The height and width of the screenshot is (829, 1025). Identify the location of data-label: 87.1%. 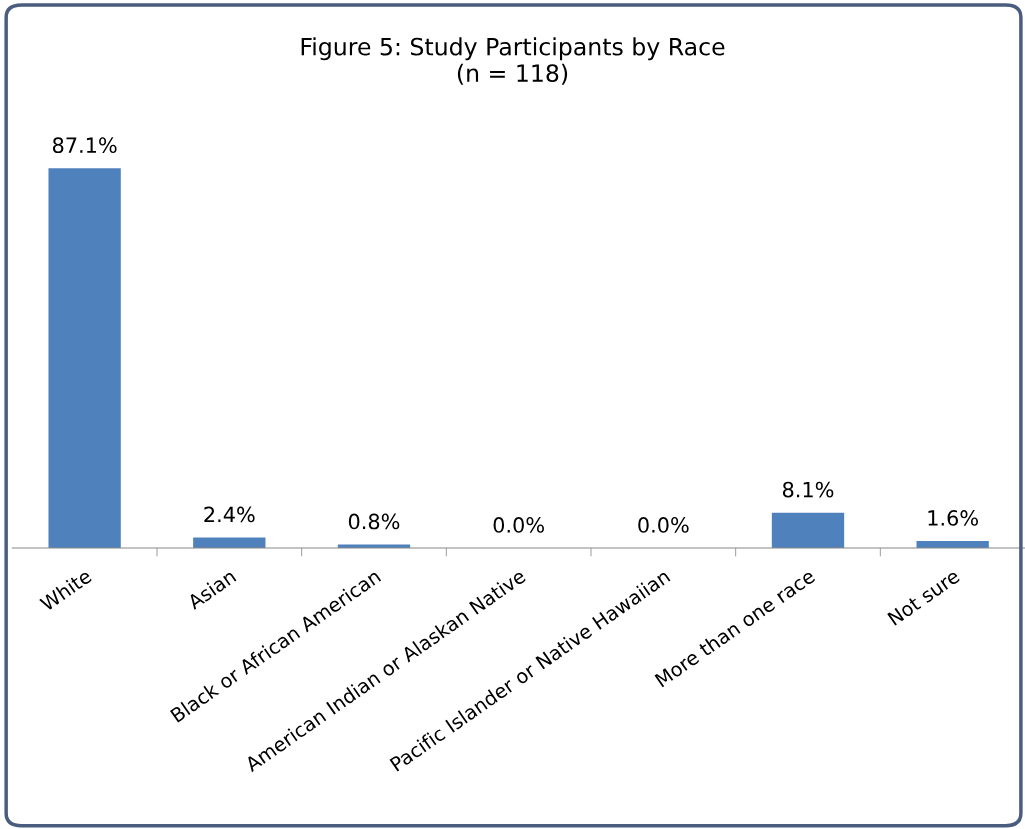
(84, 145).